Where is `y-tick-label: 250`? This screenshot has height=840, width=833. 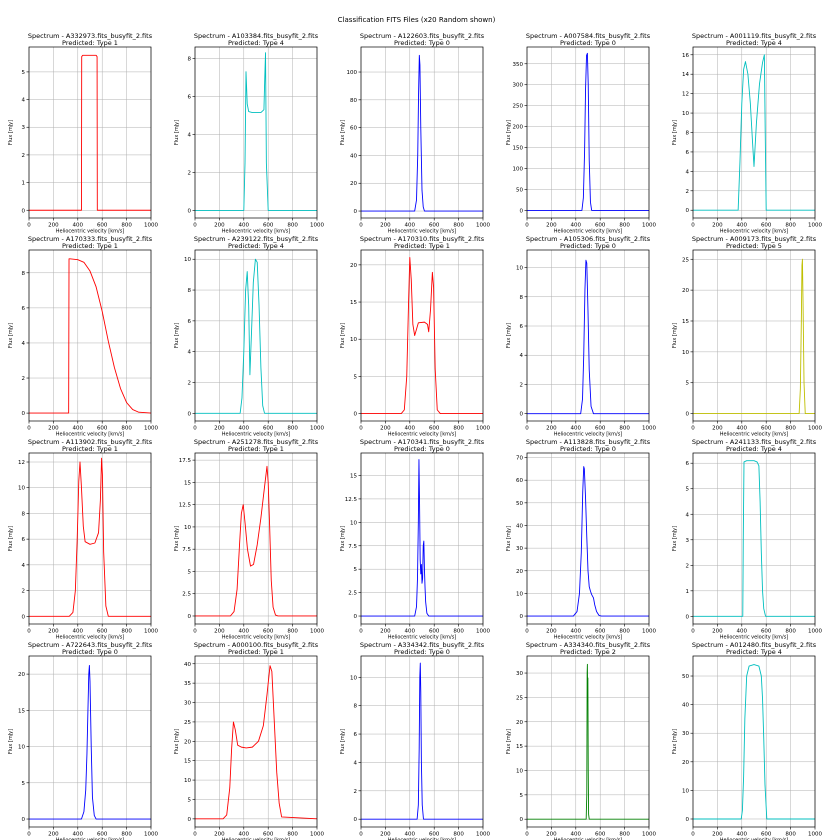 y-tick-label: 250 is located at coordinates (518, 107).